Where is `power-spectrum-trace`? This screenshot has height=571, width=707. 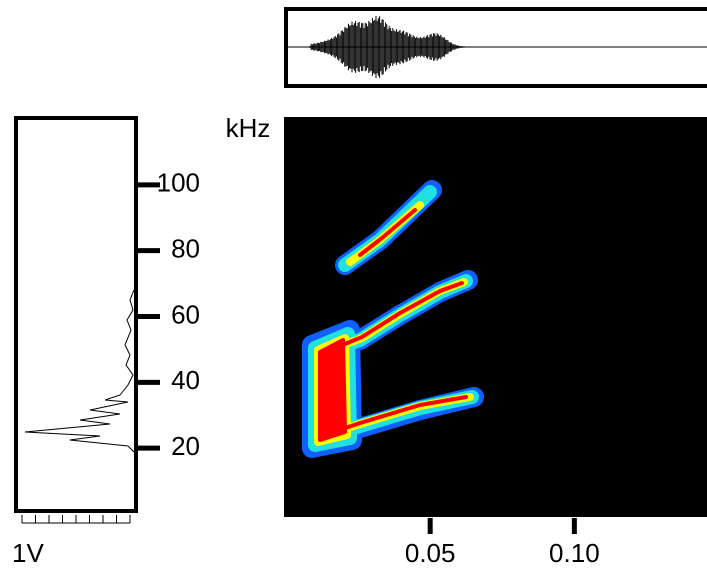
power-spectrum-trace is located at coordinates (79, 371).